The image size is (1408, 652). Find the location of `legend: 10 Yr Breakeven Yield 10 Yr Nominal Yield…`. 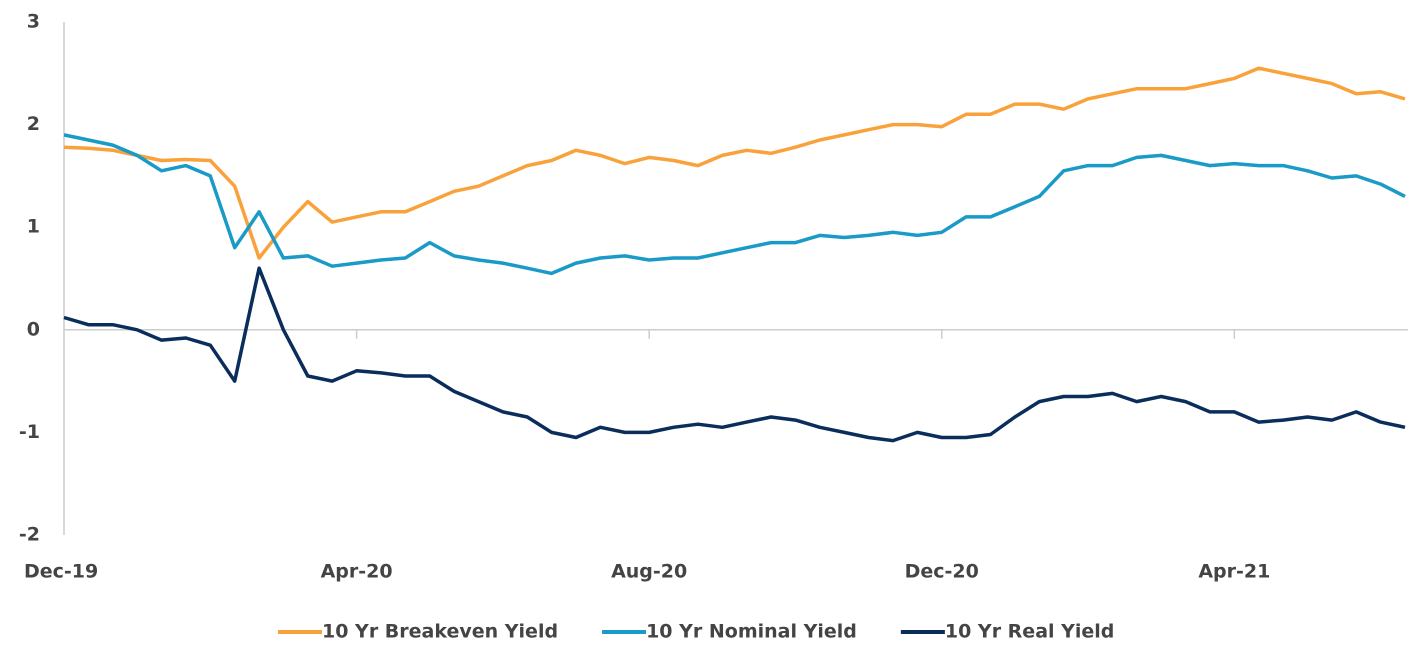

legend: 10 Yr Breakeven Yield 10 Yr Nominal Yield… is located at coordinates (696, 632).